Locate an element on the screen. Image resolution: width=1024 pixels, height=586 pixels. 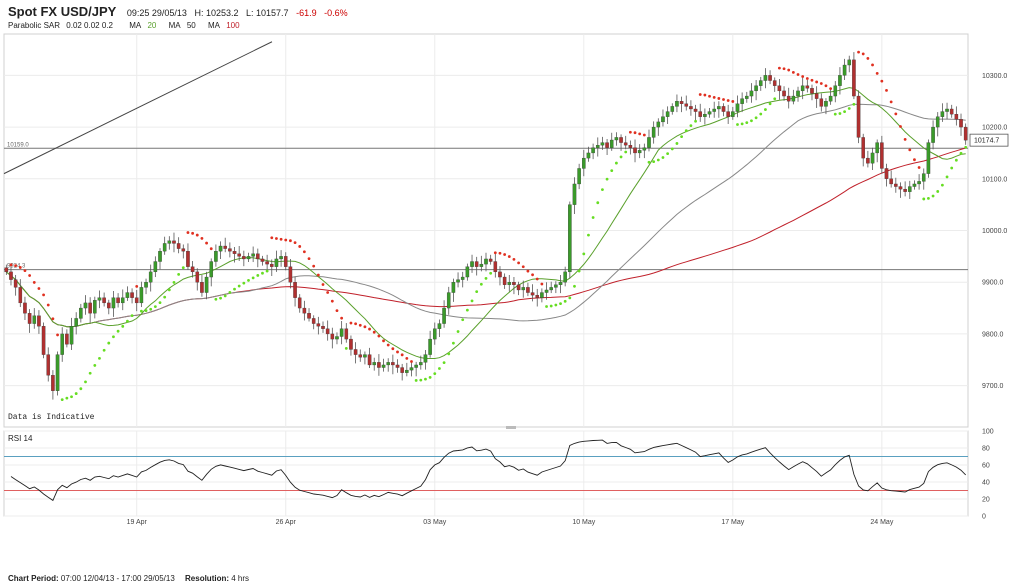
x-tick-label: 17 May is located at coordinates (732, 522).